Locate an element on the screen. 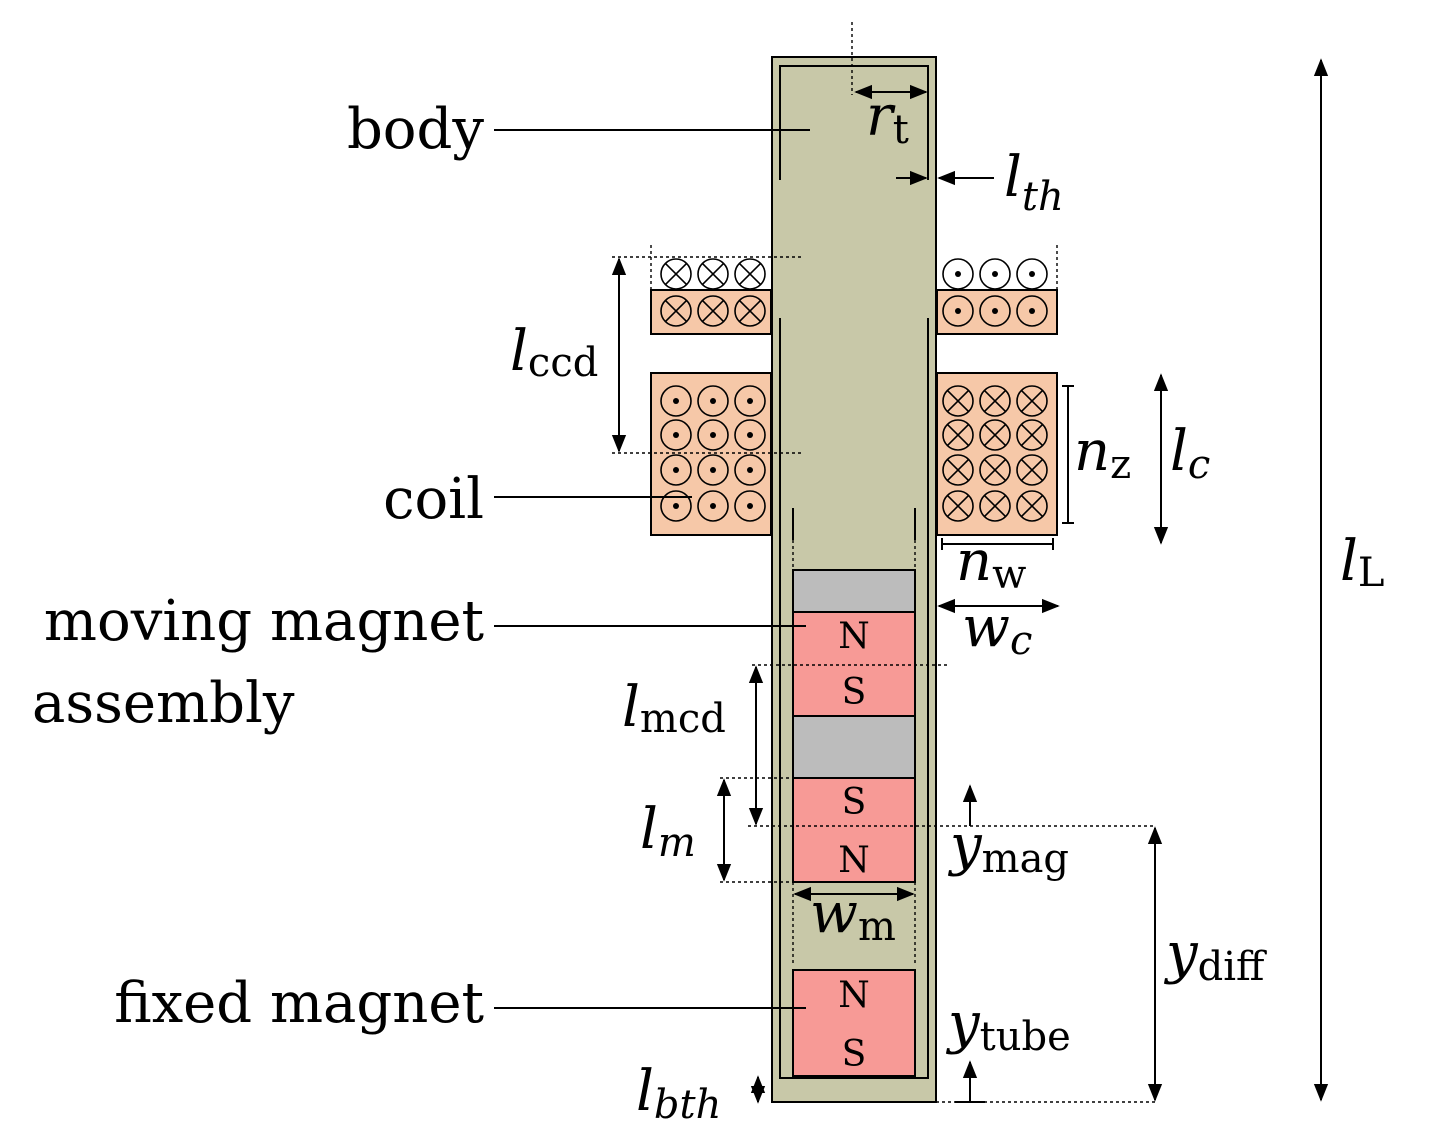 This screenshot has width=1451, height=1147. moving-magnet-label: moving magnet is located at coordinates (264, 621).